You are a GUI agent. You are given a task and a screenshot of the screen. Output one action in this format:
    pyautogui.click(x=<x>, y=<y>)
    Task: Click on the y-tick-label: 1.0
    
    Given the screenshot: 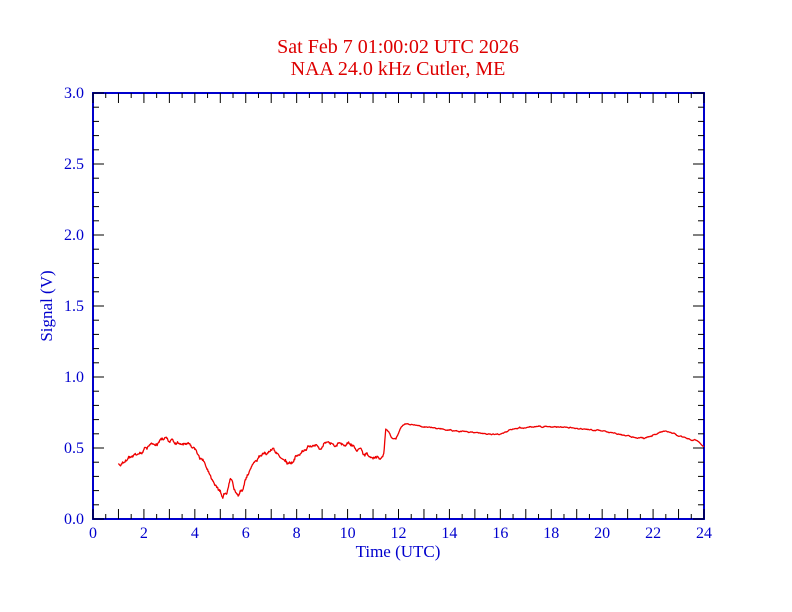 What is the action you would take?
    pyautogui.click(x=74, y=377)
    